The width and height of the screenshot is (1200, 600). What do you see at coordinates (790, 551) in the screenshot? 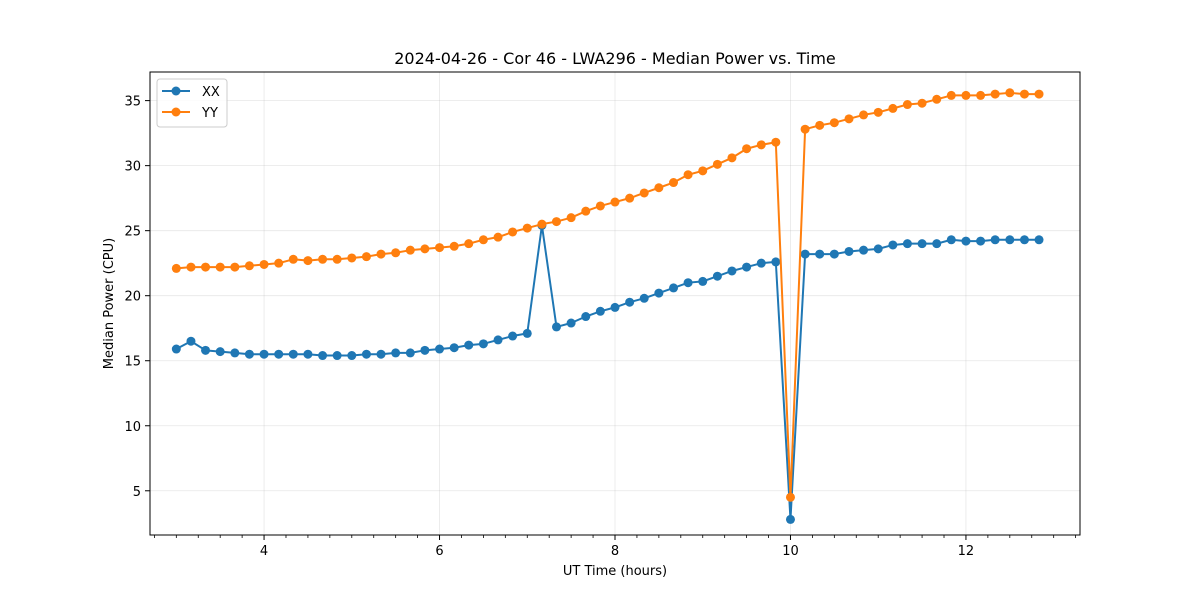
I see `x-tick-label: 10` at bounding box center [790, 551].